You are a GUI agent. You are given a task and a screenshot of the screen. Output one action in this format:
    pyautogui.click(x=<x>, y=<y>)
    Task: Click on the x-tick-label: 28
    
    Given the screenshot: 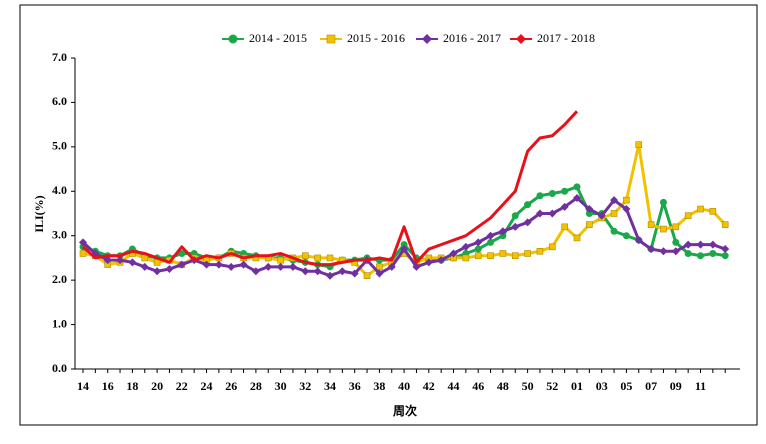 What is the action you would take?
    pyautogui.click(x=256, y=386)
    